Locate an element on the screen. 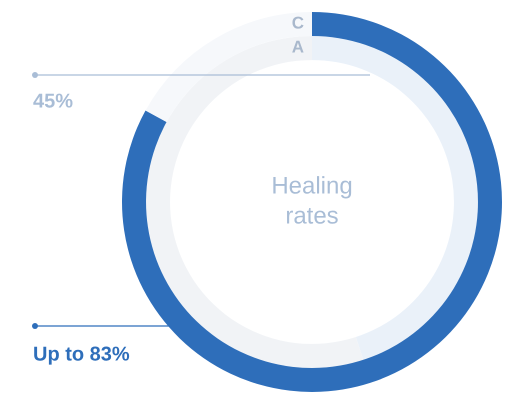 Image resolution: width=529 pixels, height=409 pixels. slice-label: C is located at coordinates (298, 23).